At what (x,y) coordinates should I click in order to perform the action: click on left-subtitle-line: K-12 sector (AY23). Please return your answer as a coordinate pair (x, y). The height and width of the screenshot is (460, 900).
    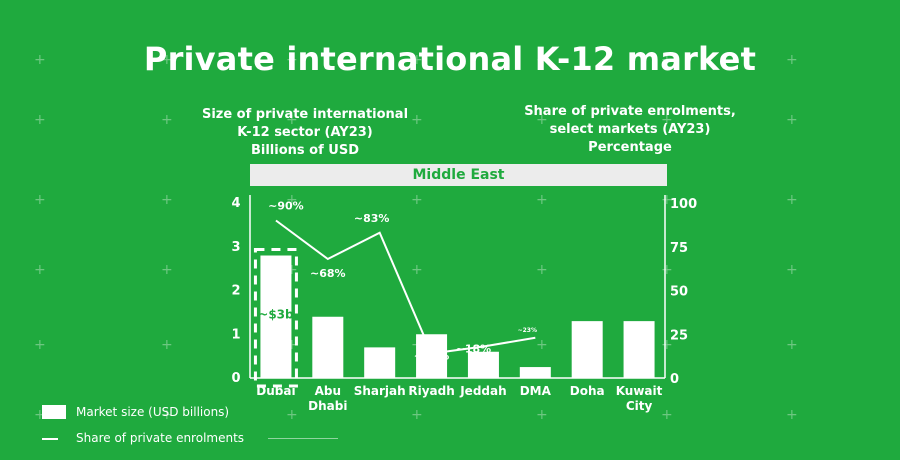
    Looking at the image, I should click on (305, 132).